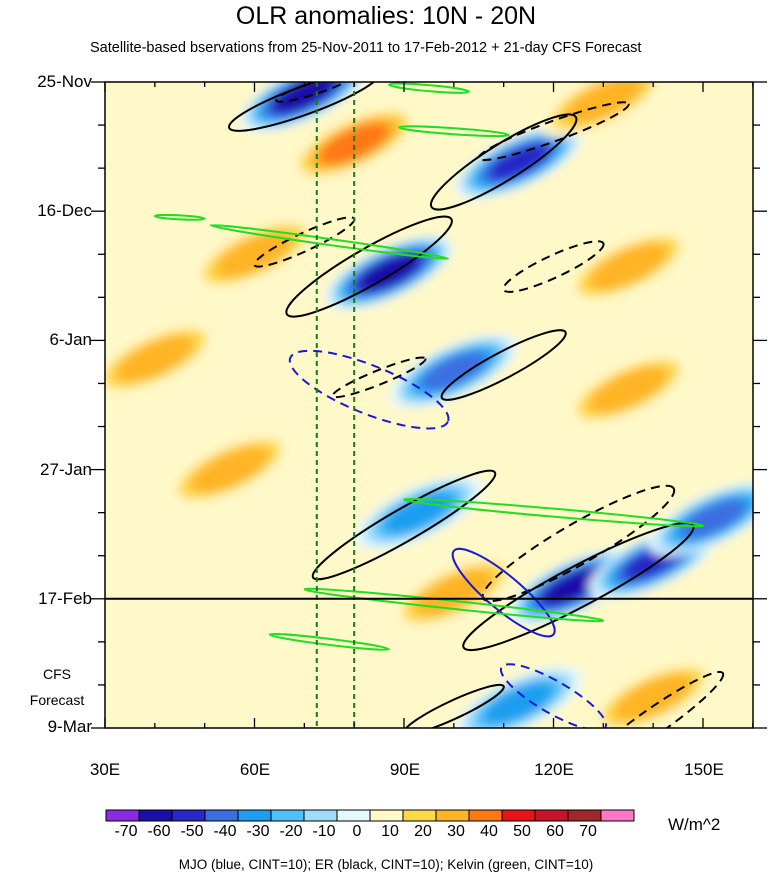 The width and height of the screenshot is (772, 878). Describe the element at coordinates (70, 339) in the screenshot. I see `y-tick-label-6jan: 6-Jan` at that location.